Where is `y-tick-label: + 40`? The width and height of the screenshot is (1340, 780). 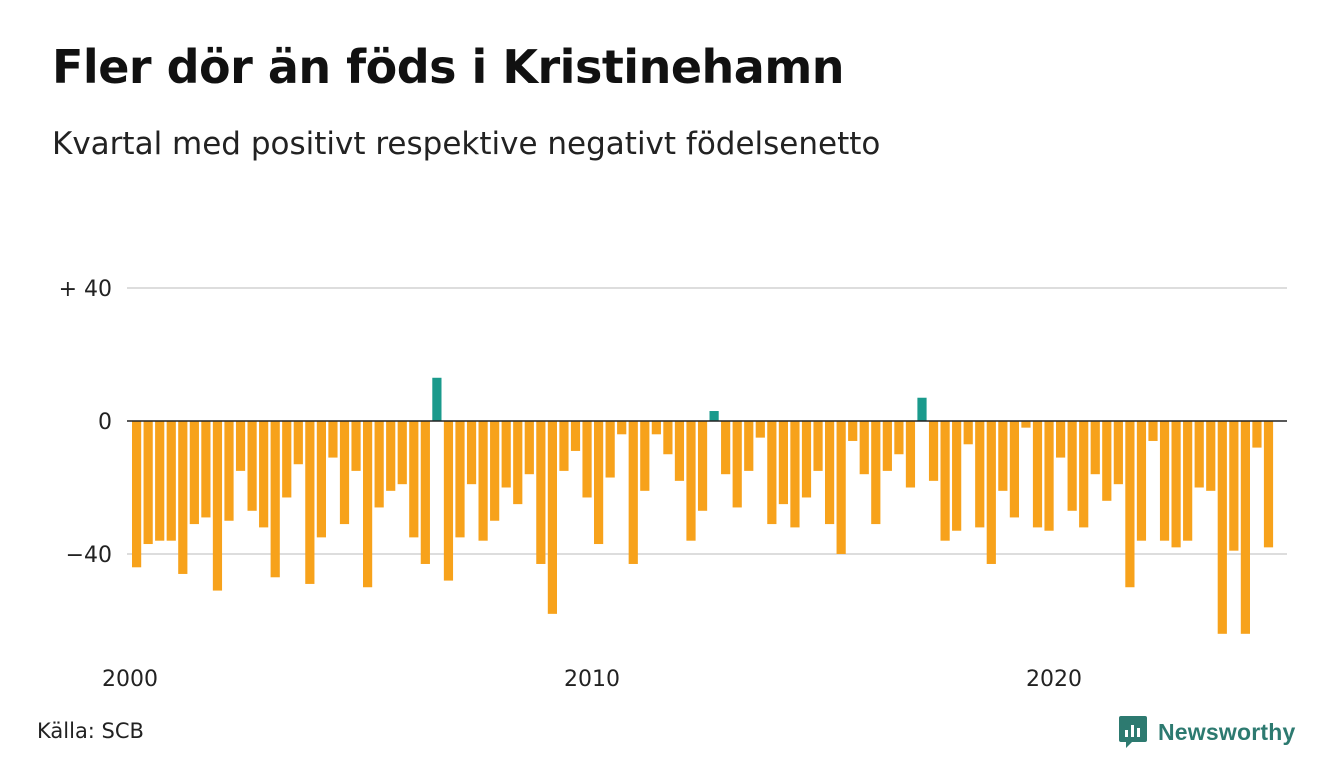 y-tick-label: + 40 is located at coordinates (85, 289).